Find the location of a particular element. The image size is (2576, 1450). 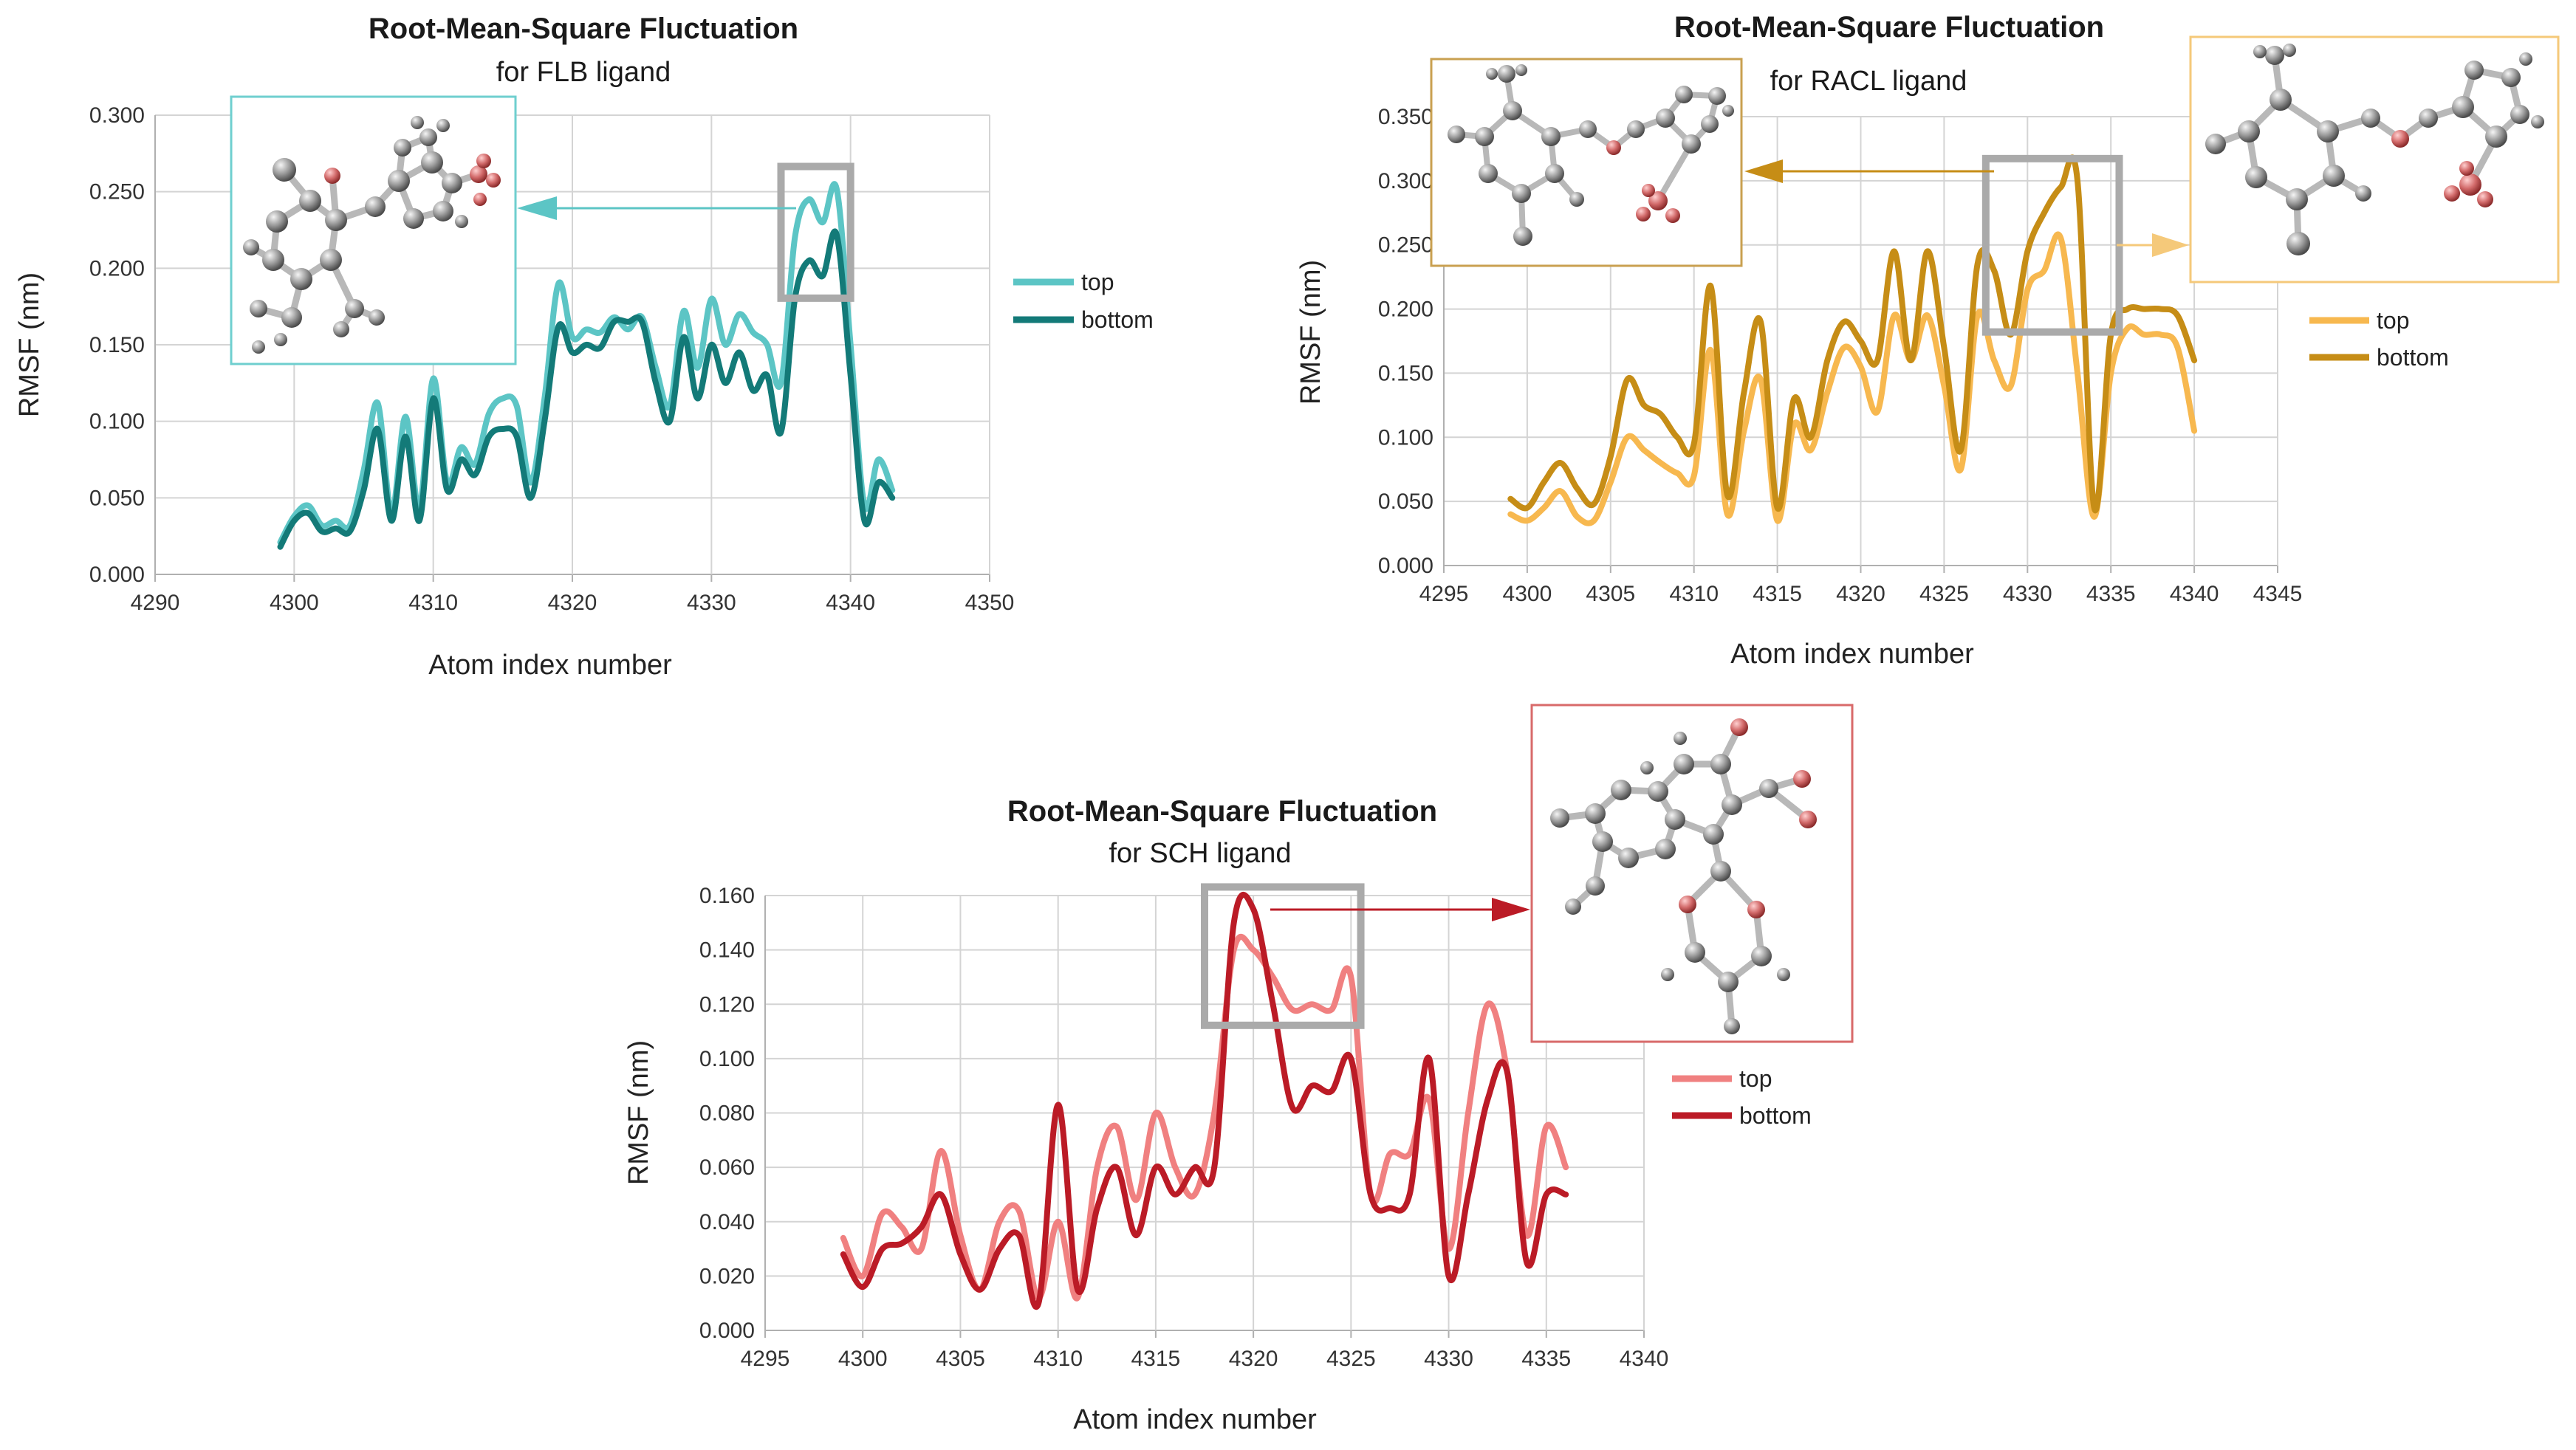

sch-molecule-inset is located at coordinates (1692, 873).